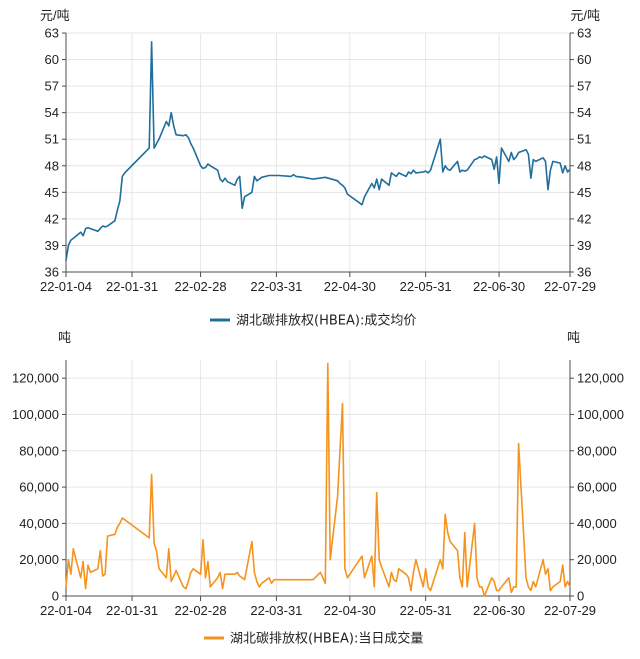 The width and height of the screenshot is (640, 659). I want to click on y-tick-label-left: 57, so click(52, 86).